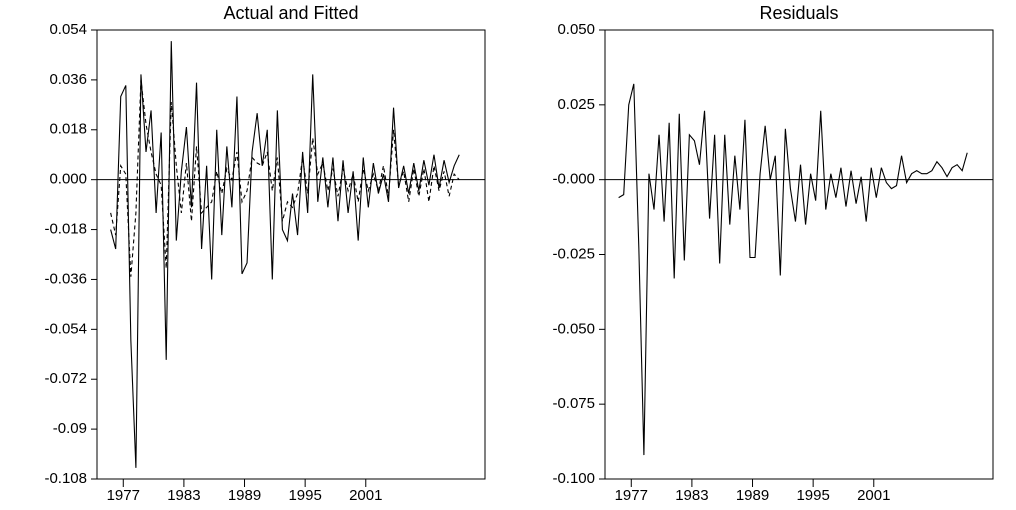 Image resolution: width=1016 pixels, height=510 pixels. I want to click on series-line, so click(285, 178).